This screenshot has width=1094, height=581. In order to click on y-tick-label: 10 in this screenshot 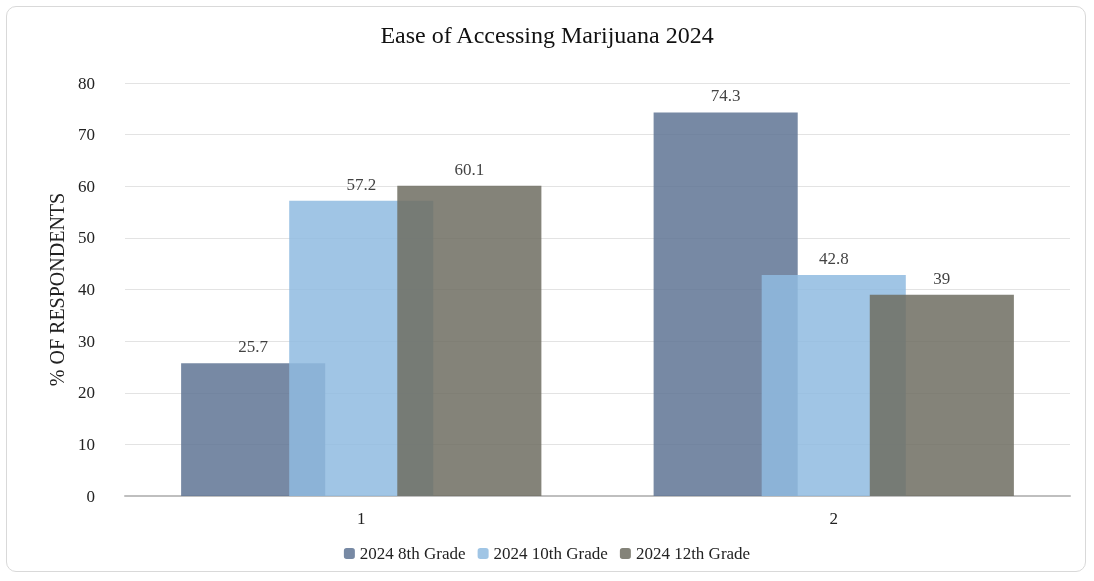, I will do `click(86, 444)`.